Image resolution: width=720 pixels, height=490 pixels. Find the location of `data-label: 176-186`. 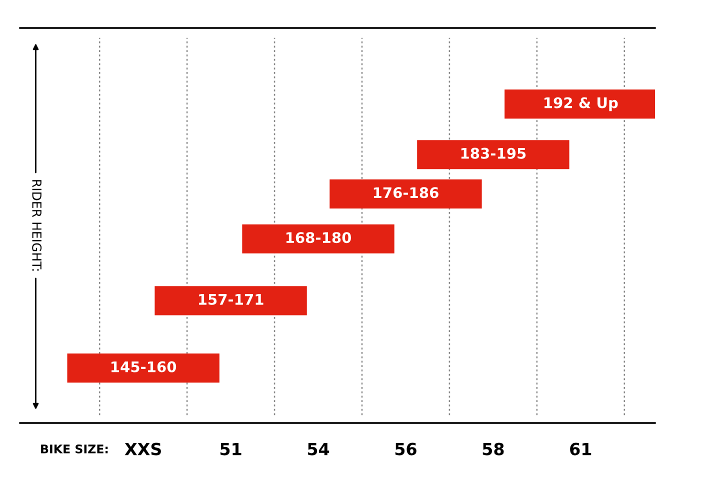

data-label: 176-186 is located at coordinates (406, 192).